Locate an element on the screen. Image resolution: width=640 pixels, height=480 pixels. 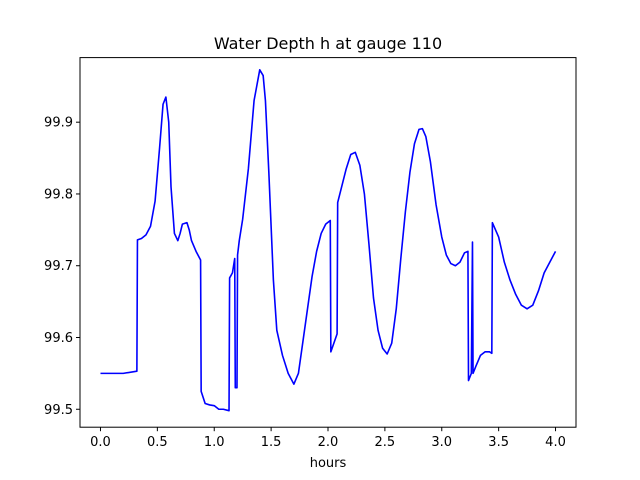
y-tick-label: 99.6 is located at coordinates (58, 338).